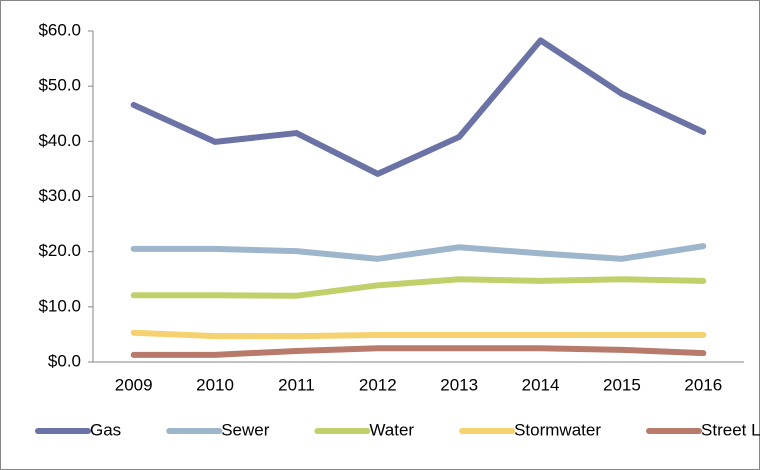 The width and height of the screenshot is (760, 470). What do you see at coordinates (391, 429) in the screenshot?
I see `legend-label: Water` at bounding box center [391, 429].